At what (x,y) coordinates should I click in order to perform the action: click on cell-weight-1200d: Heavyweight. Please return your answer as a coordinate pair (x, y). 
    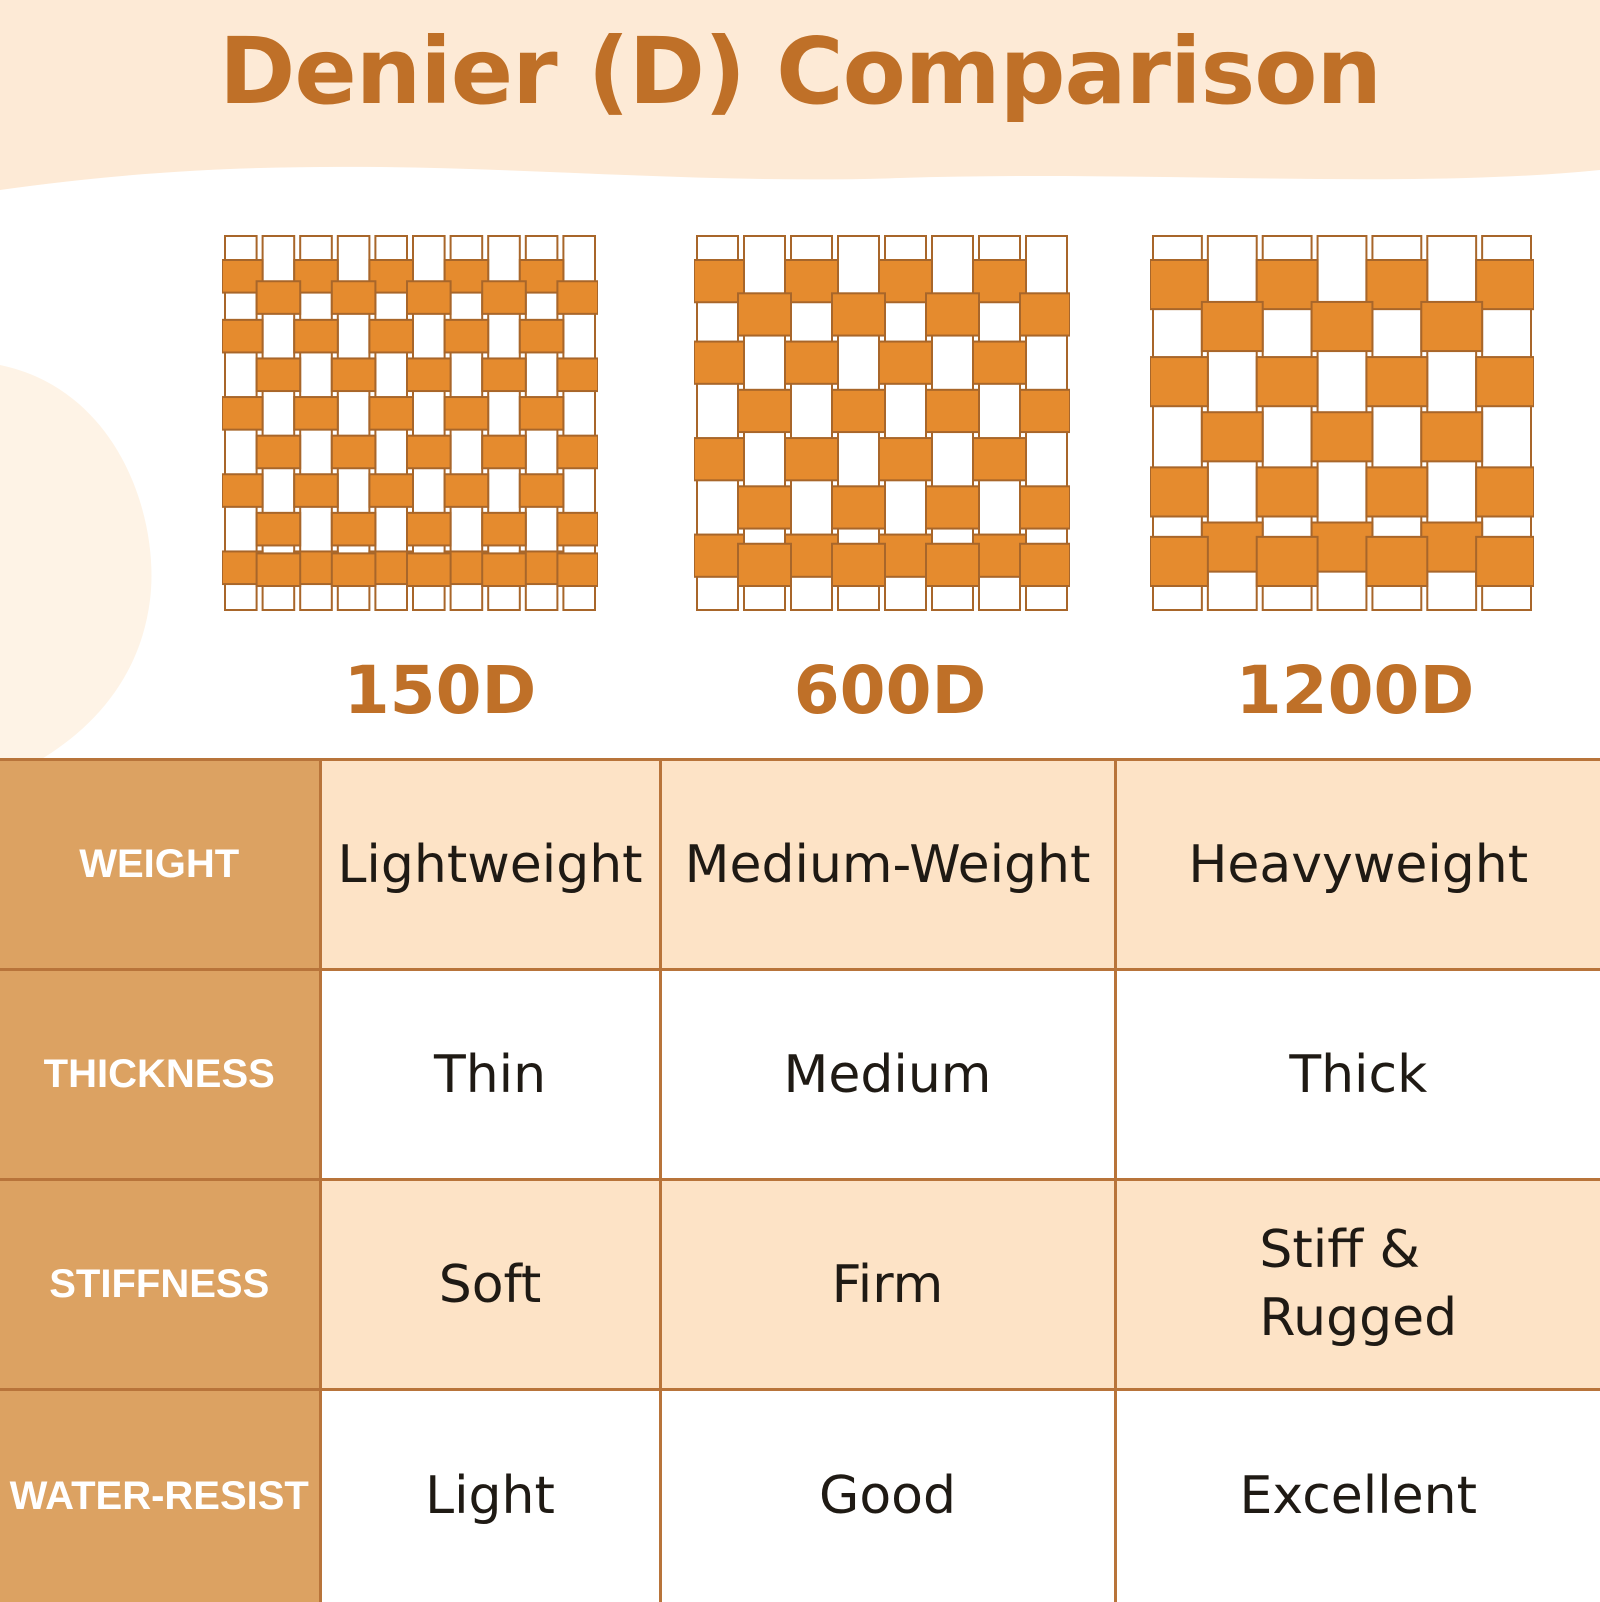
    Looking at the image, I should click on (1356, 864).